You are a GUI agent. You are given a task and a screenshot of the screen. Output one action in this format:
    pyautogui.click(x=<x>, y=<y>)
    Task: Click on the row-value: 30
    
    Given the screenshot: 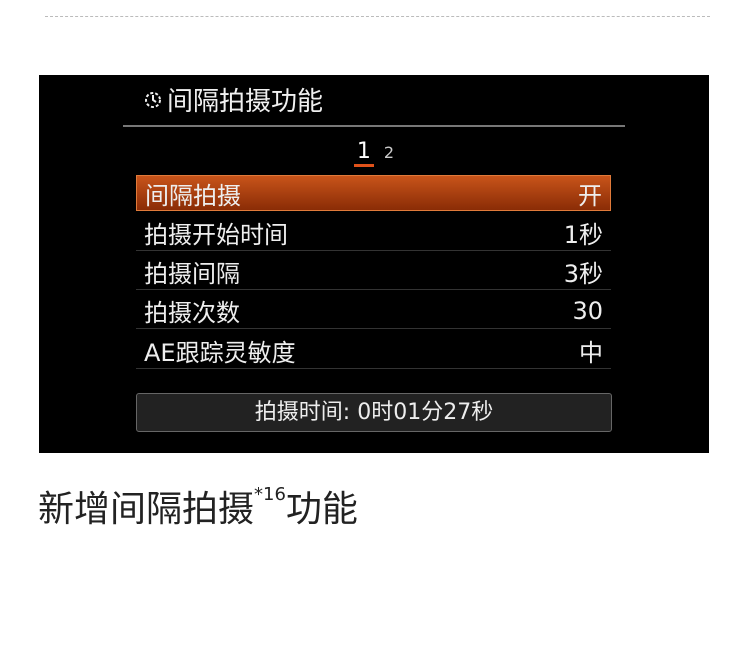 What is the action you would take?
    pyautogui.click(x=587, y=310)
    